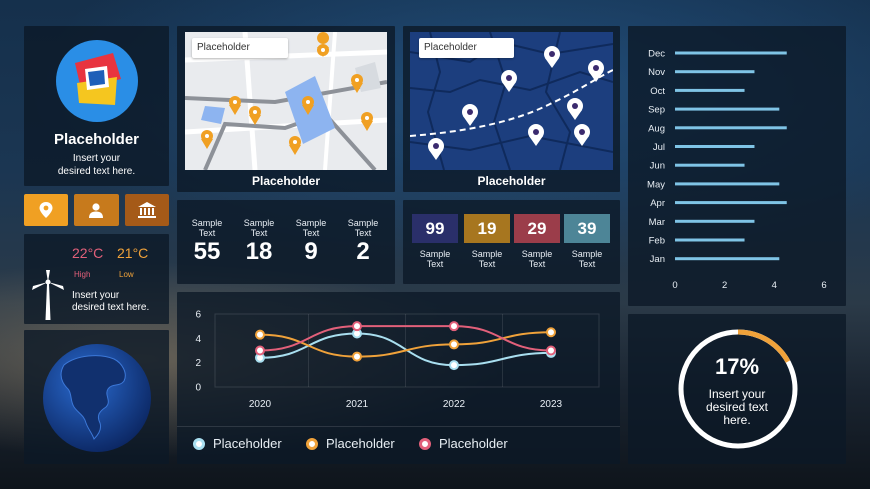 This screenshot has height=489, width=870. What do you see at coordinates (97, 81) in the screenshot?
I see `app-logo` at bounding box center [97, 81].